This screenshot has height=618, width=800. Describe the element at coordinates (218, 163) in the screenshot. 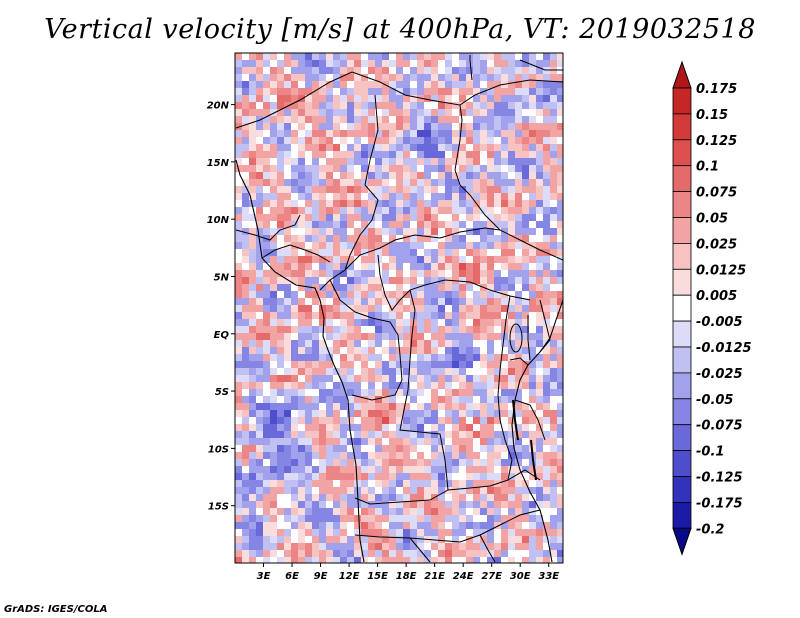

I see `y-tick-label: 15N` at that location.